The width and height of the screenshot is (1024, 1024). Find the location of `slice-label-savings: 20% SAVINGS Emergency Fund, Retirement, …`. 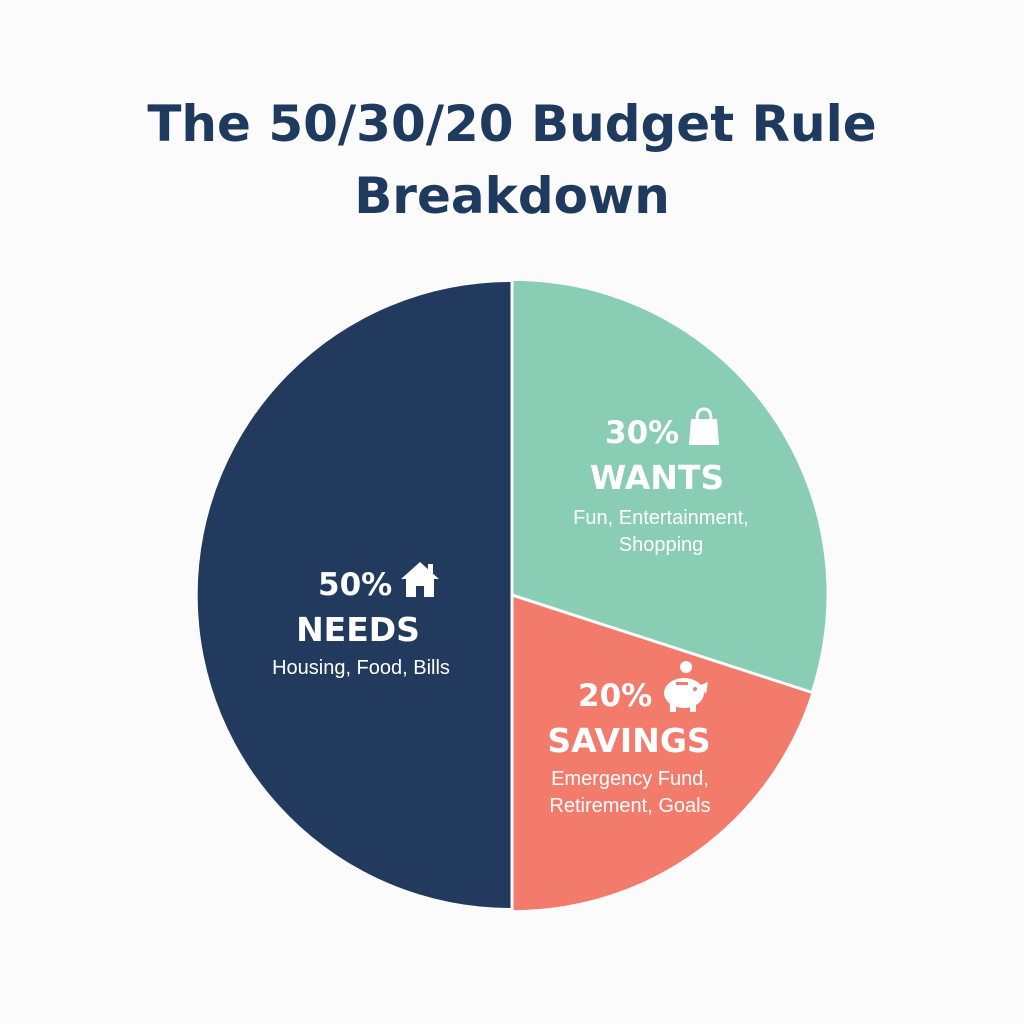

slice-label-savings: 20% SAVINGS Emergency Fund, Retirement, … is located at coordinates (629, 739).